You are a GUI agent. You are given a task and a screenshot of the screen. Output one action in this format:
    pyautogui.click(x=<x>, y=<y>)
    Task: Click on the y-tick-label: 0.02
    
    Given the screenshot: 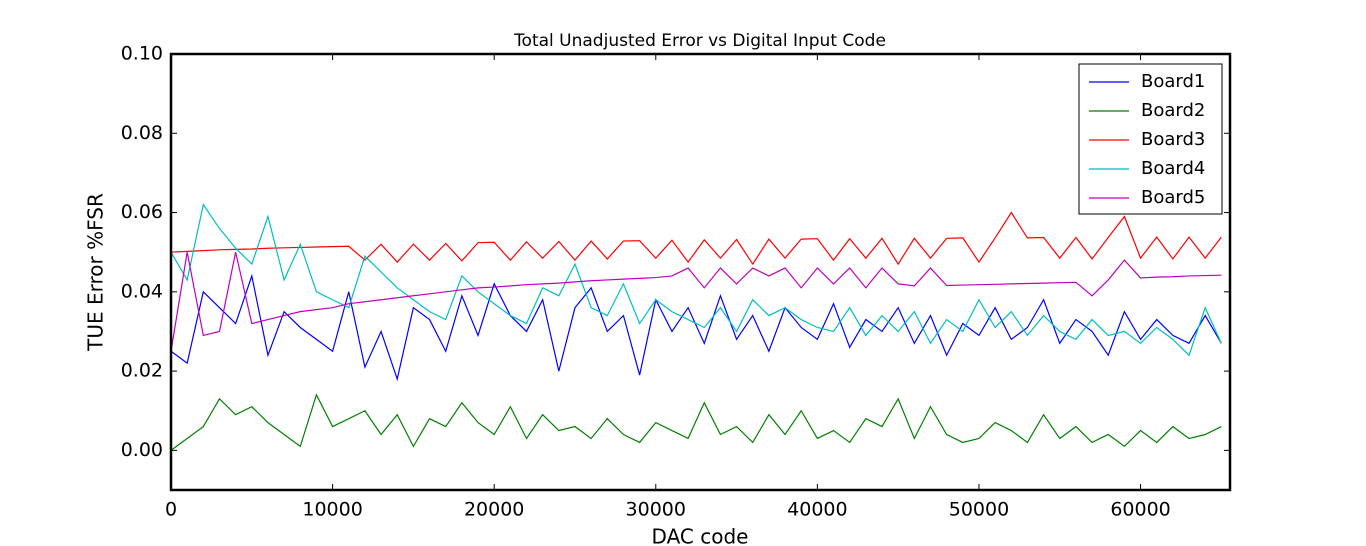 What is the action you would take?
    pyautogui.click(x=142, y=371)
    